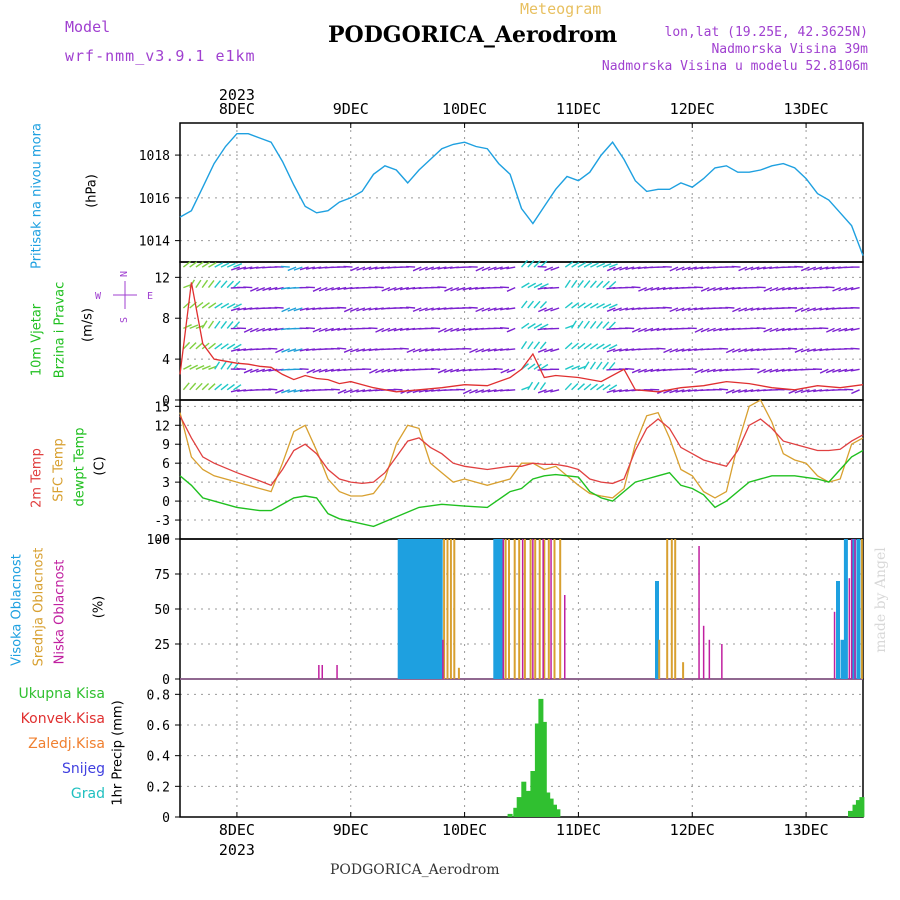 The image size is (900, 900). What do you see at coordinates (351, 830) in the screenshot?
I see `x-tick-label-bottom: 9DEC` at bounding box center [351, 830].